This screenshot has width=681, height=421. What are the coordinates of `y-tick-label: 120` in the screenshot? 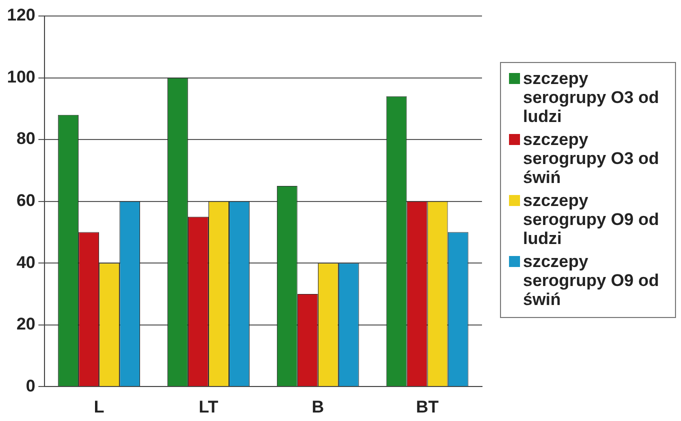 It's located at (21, 15).